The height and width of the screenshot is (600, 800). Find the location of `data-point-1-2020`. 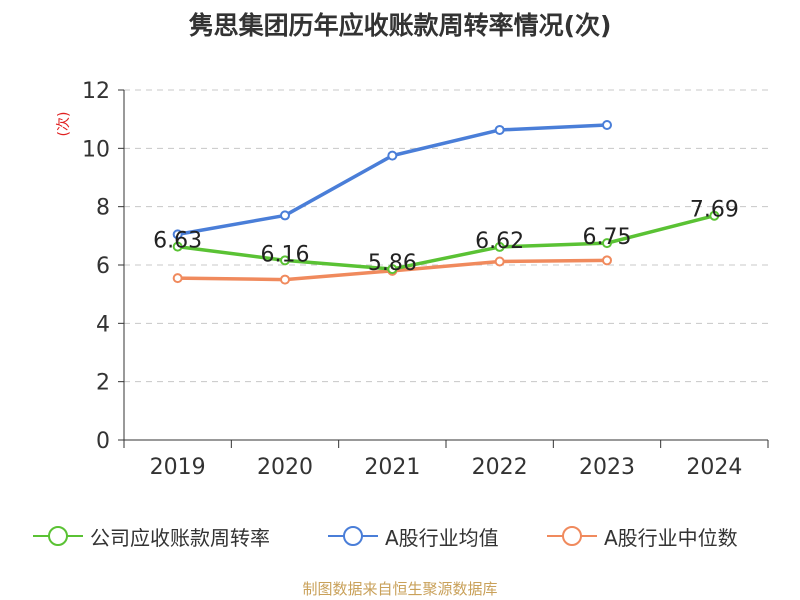

data-point-1-2020 is located at coordinates (285, 215).